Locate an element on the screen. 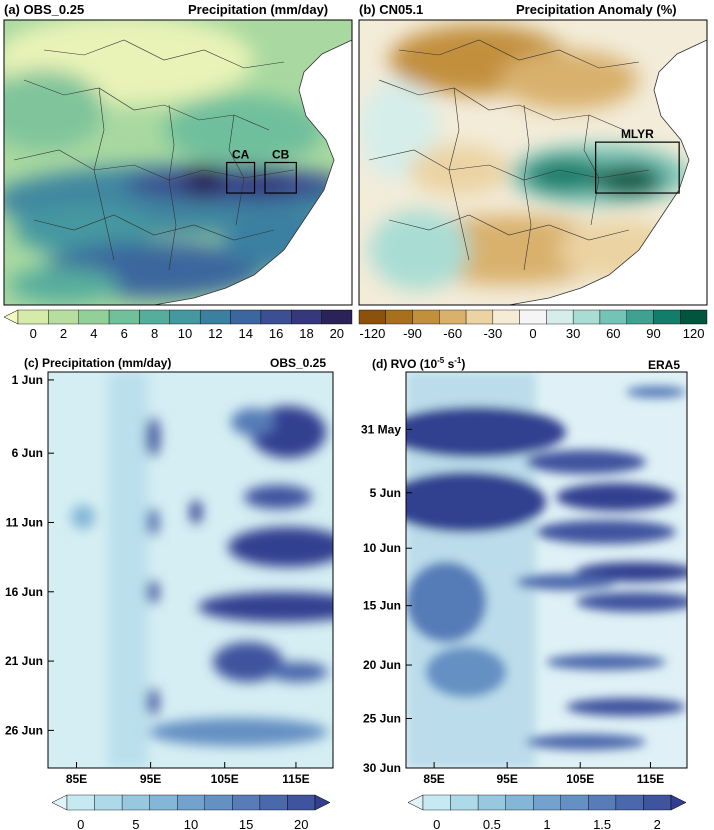  colorbar-a-tick-label: 12 is located at coordinates (215, 333).